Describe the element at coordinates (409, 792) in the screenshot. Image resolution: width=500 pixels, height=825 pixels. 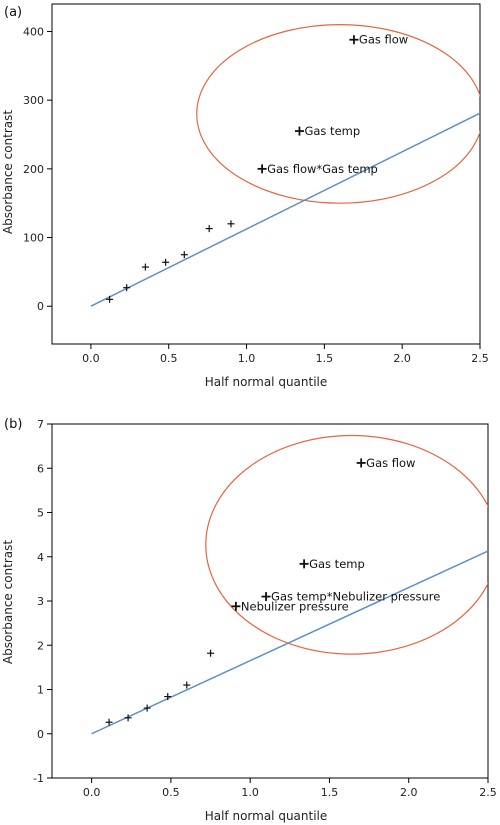
I see `x-tick-label-b-4: 2.0` at that location.